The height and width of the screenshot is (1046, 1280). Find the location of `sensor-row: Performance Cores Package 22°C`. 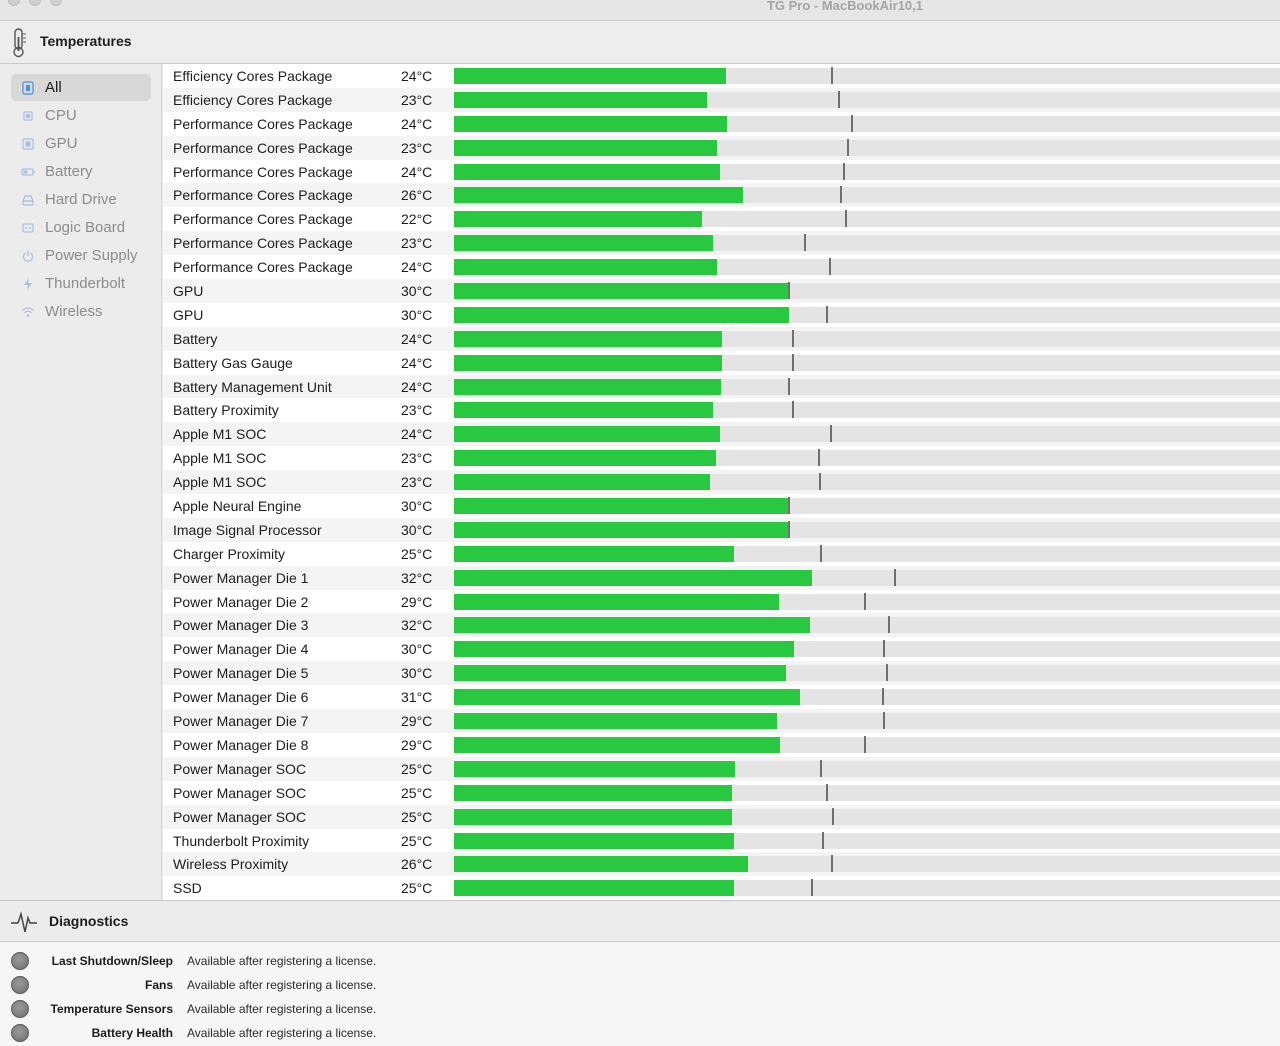

sensor-row: Performance Cores Package 22°C is located at coordinates (721, 219).